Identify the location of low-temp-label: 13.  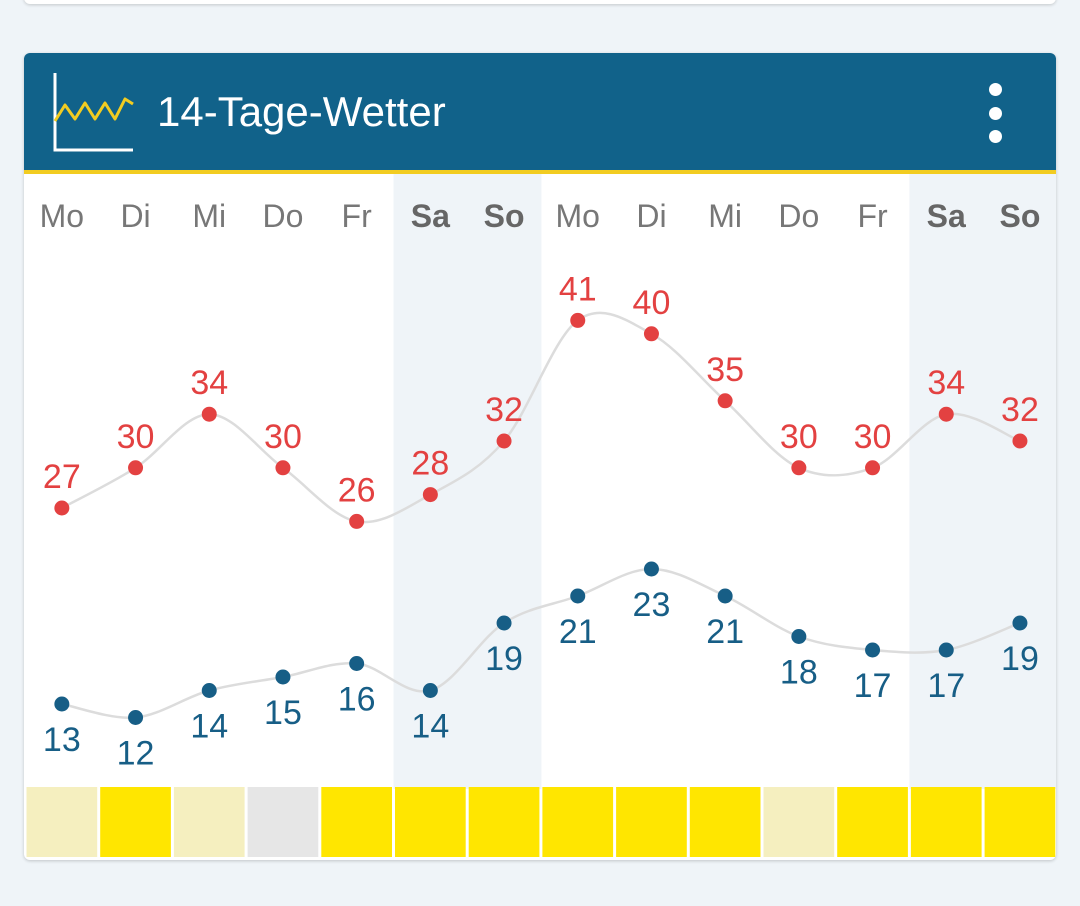
(62, 740).